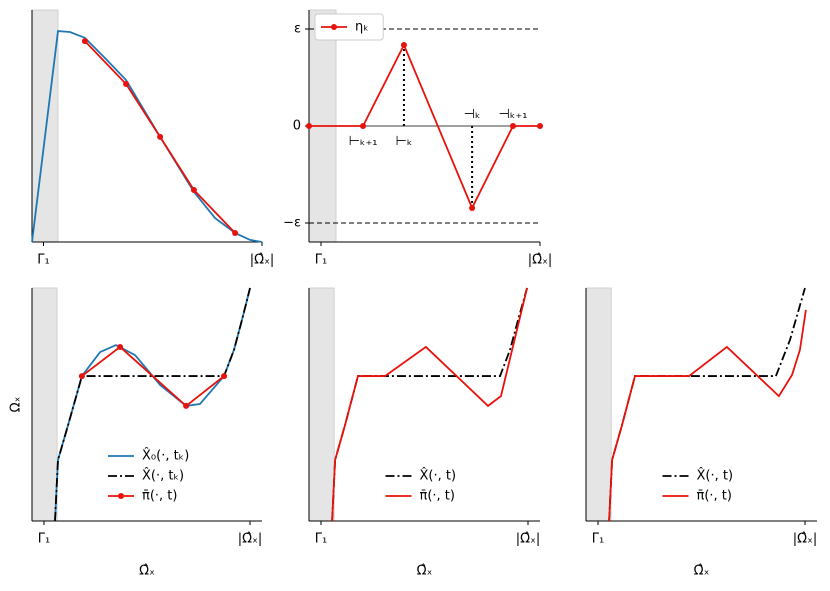 The width and height of the screenshot is (830, 591). I want to click on annotation: ⊣ₖ, so click(472, 114).